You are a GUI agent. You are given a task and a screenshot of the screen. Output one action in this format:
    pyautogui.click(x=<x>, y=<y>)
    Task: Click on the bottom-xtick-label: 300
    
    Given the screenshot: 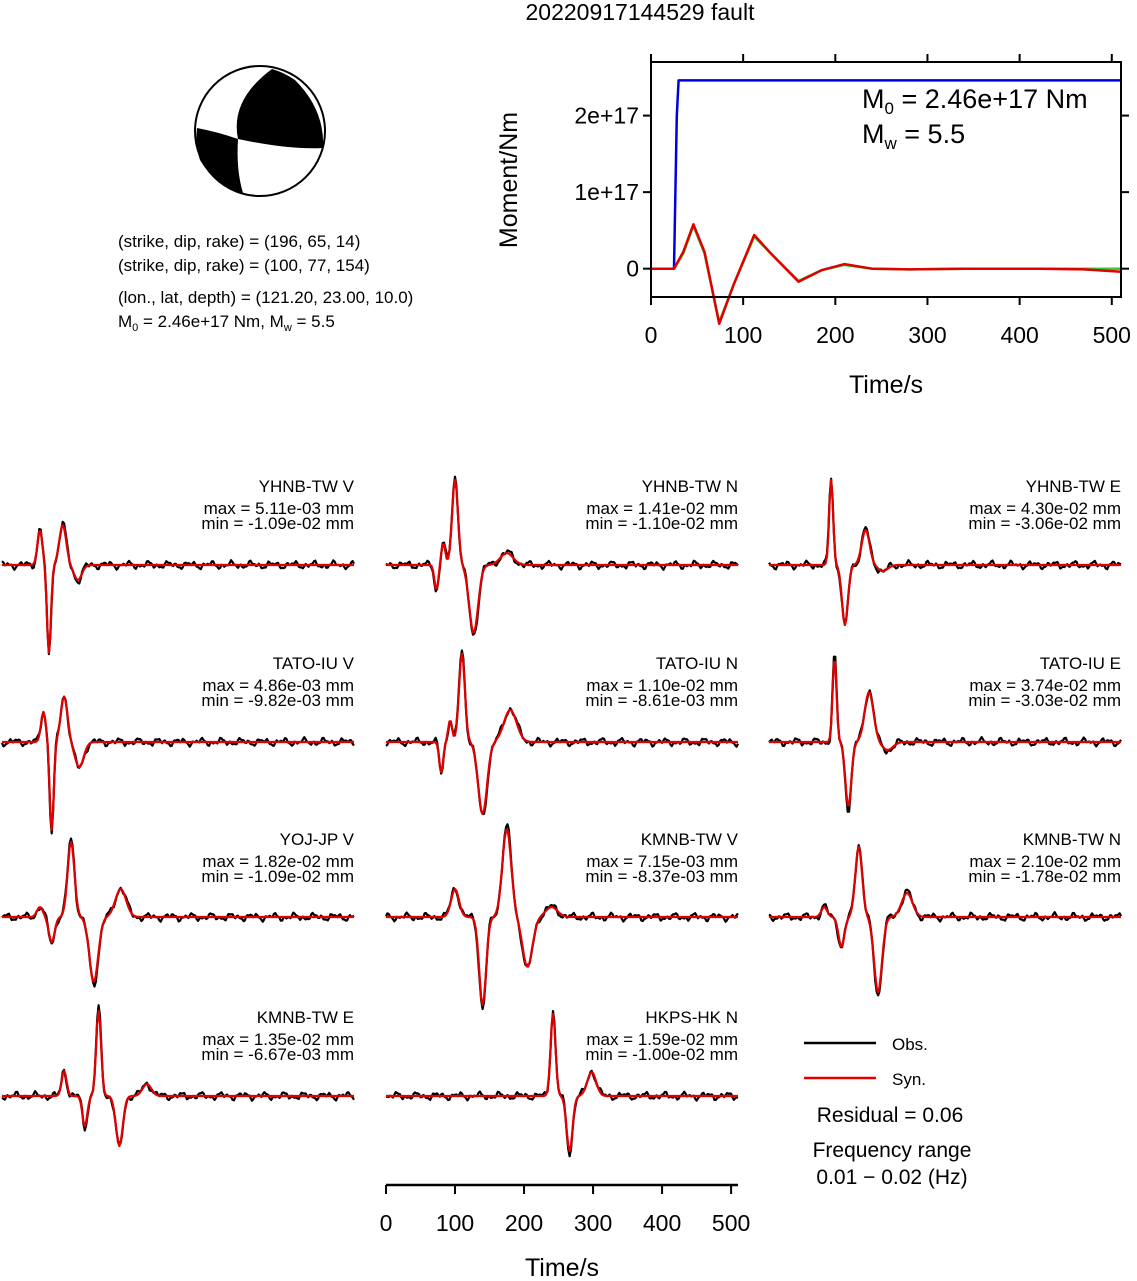 What is the action you would take?
    pyautogui.click(x=593, y=1223)
    